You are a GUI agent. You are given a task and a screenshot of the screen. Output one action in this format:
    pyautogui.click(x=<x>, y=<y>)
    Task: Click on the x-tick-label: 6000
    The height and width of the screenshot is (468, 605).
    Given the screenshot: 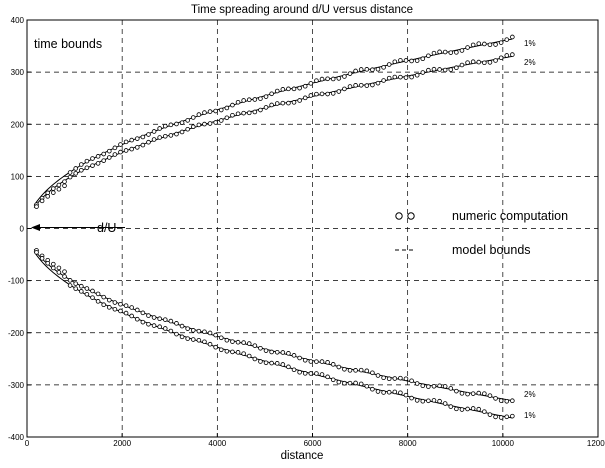 What is the action you would take?
    pyautogui.click(x=313, y=443)
    